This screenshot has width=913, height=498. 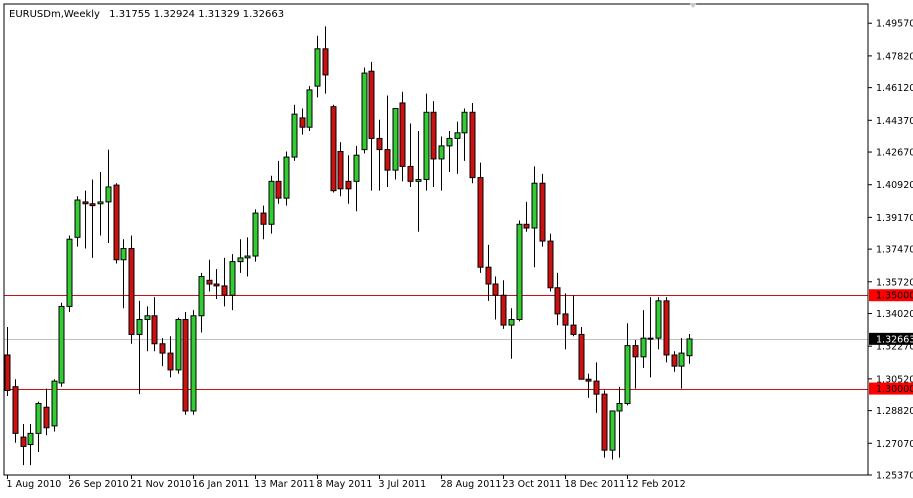 I want to click on level-price-tag-label: 1.35000, so click(x=894, y=296).